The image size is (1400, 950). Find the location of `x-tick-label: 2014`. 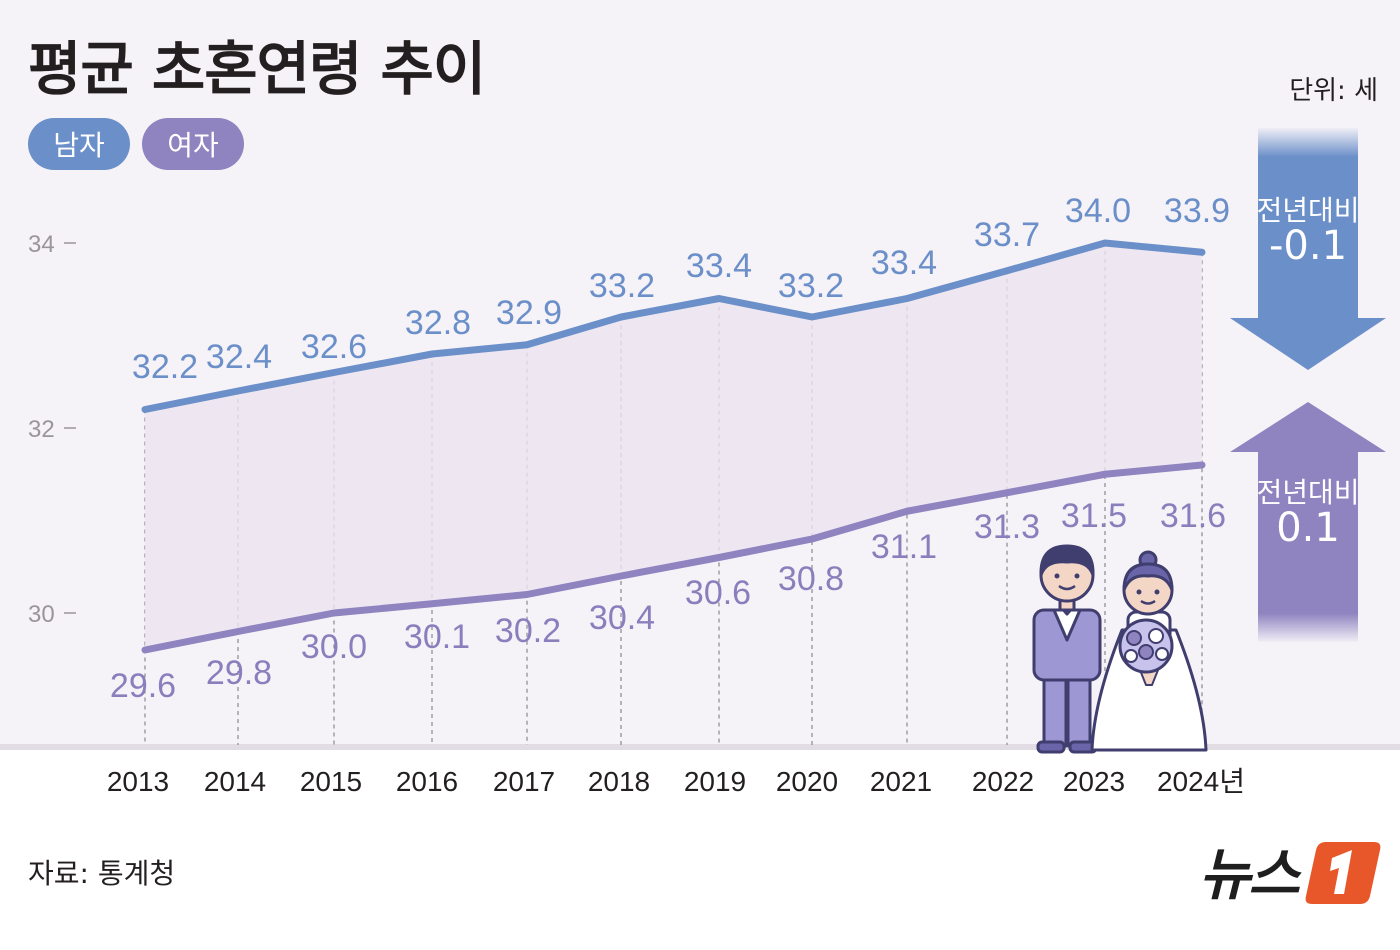

x-tick-label: 2014 is located at coordinates (235, 781).